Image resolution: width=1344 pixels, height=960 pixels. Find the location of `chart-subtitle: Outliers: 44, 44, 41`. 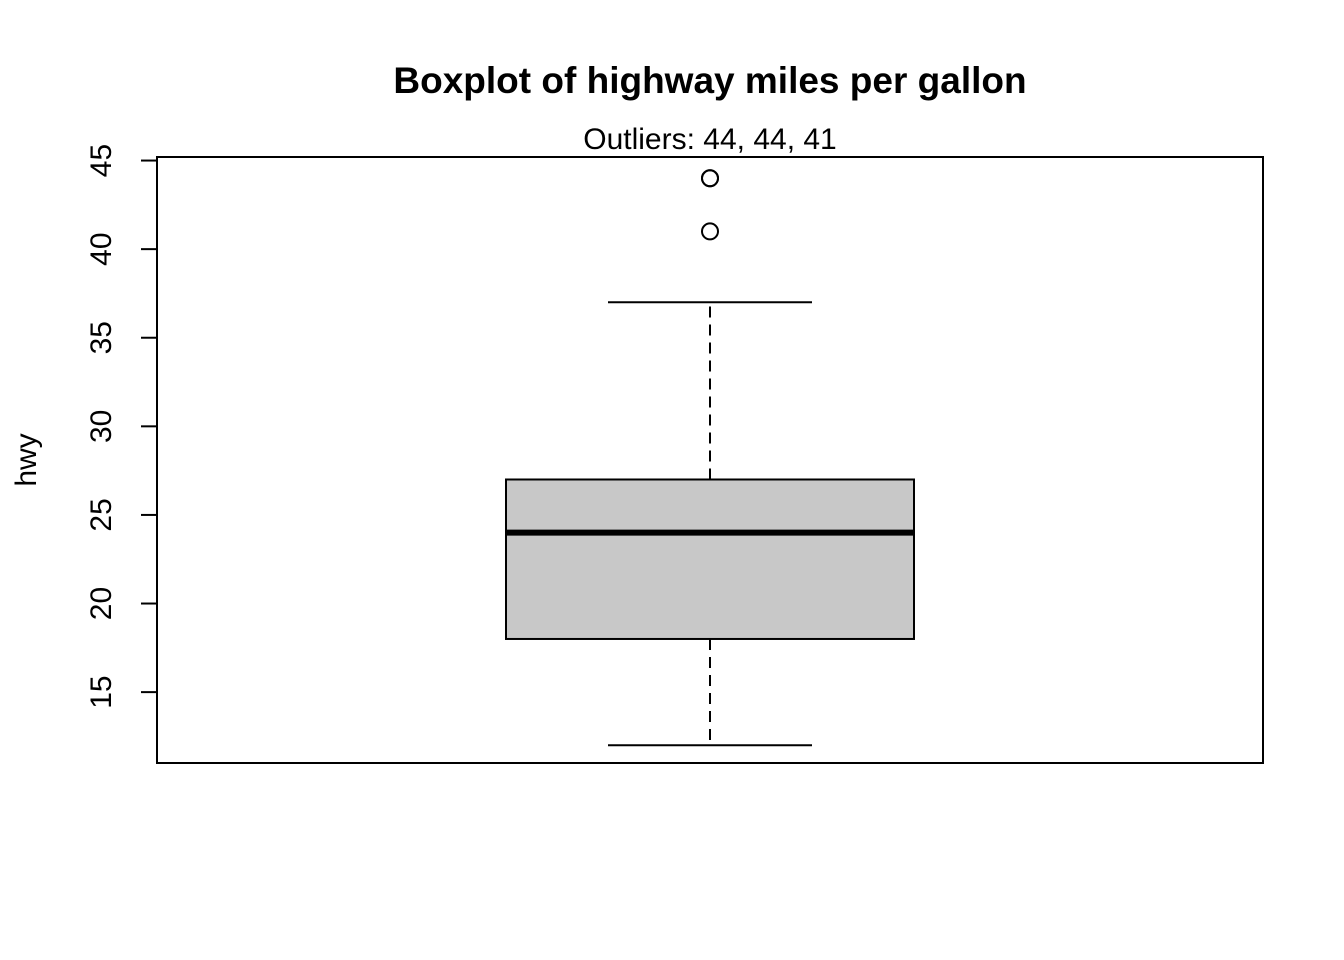

chart-subtitle: Outliers: 44, 44, 41 is located at coordinates (709, 139).